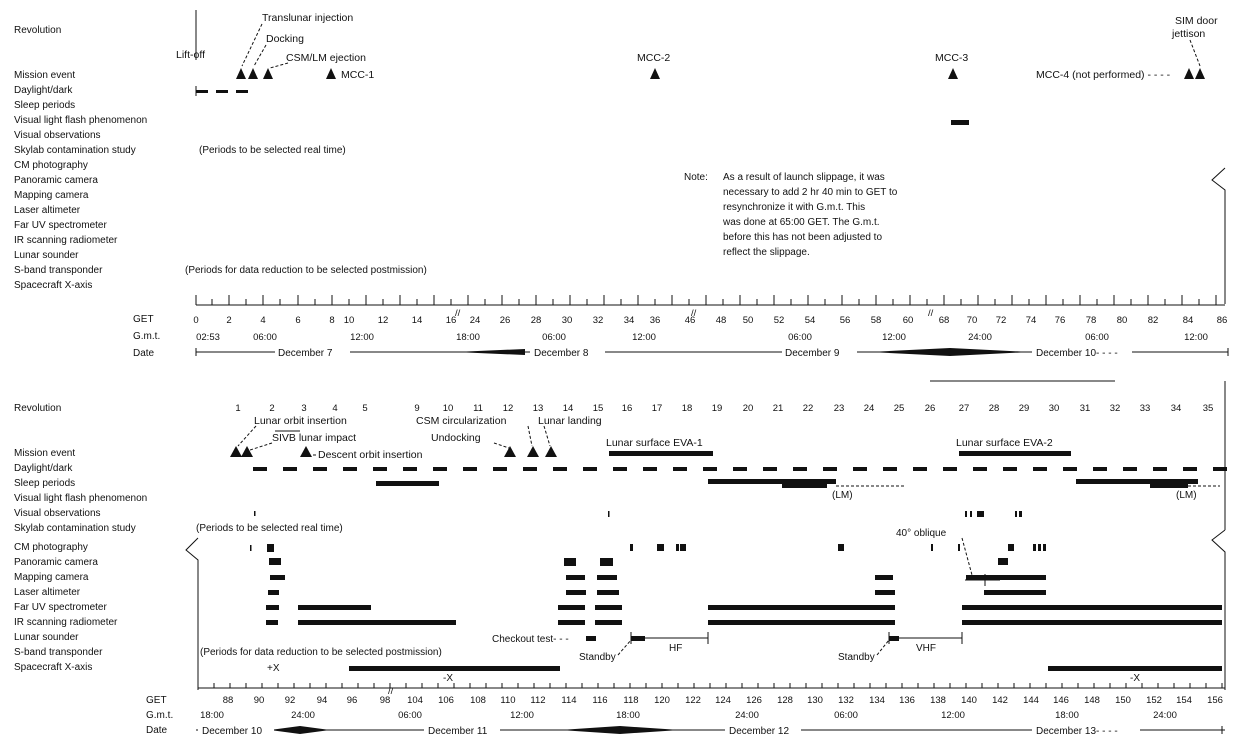  I want to click on sim-door-label-1: SIM door, so click(1196, 21).